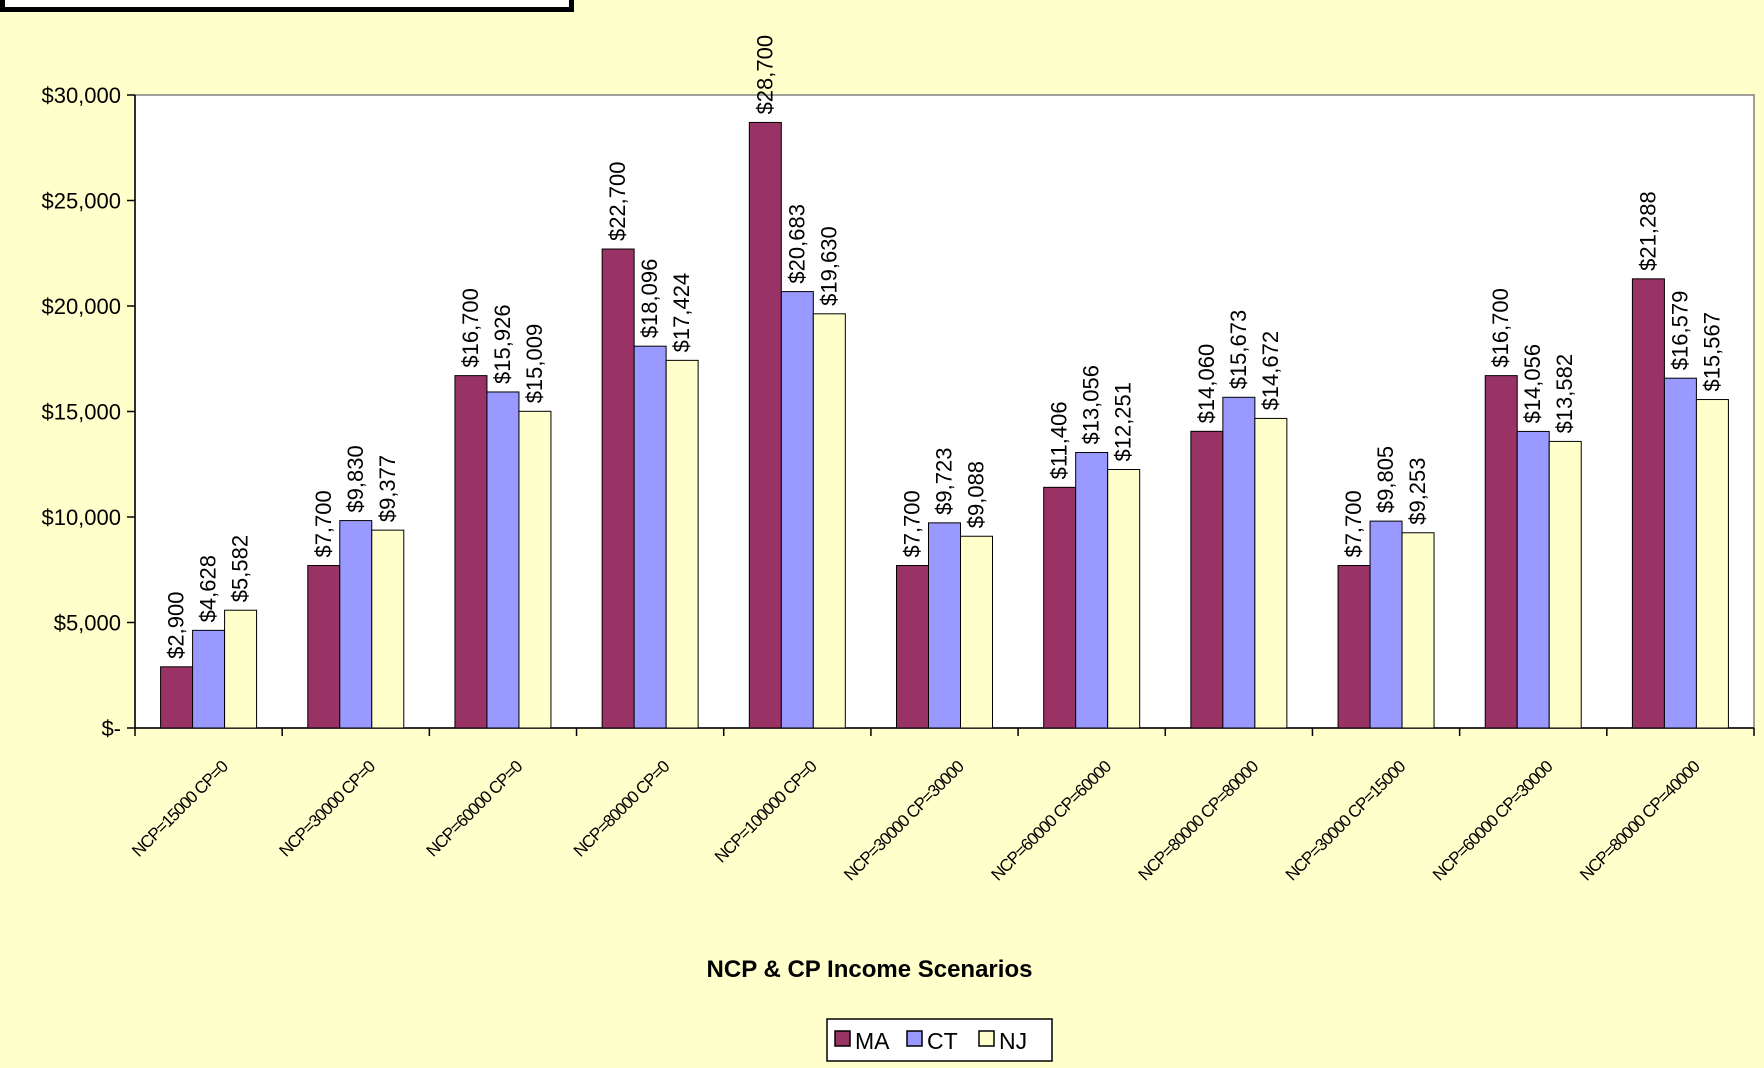 The height and width of the screenshot is (1068, 1764). I want to click on data-label: $20,683, so click(796, 244).